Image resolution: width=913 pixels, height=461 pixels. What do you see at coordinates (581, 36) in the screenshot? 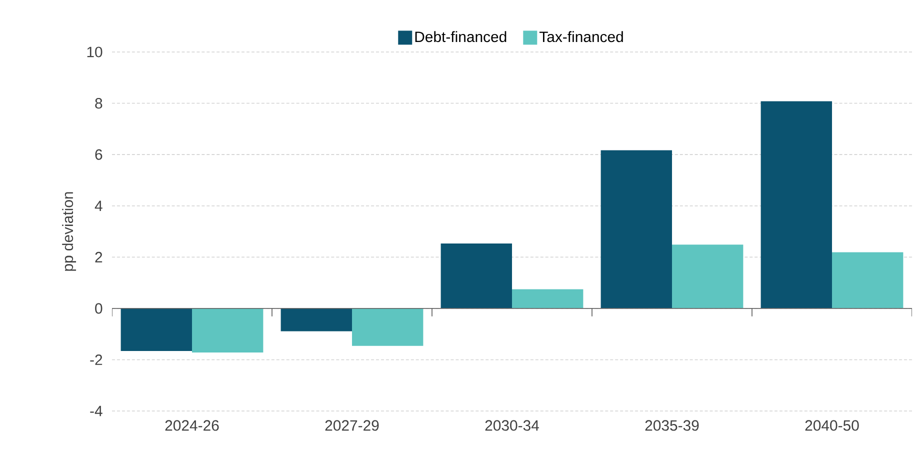
I see `legend-label: Tax-financed` at bounding box center [581, 36].